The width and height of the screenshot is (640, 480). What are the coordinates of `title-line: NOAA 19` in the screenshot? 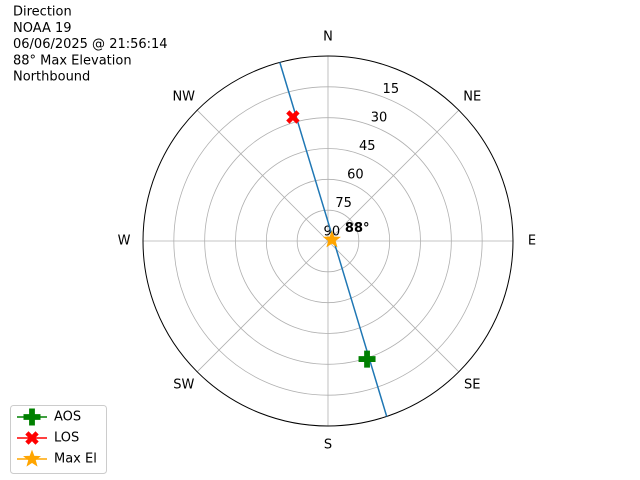 It's located at (42, 28).